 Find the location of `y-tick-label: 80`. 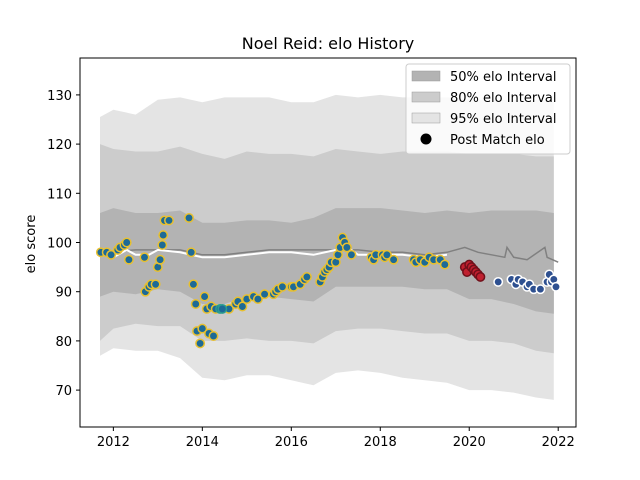

y-tick-label: 80 is located at coordinates (63, 342).